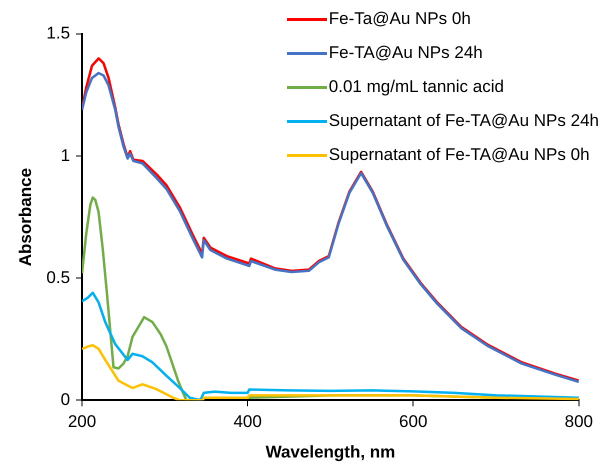 Image resolution: width=607 pixels, height=475 pixels. I want to click on legend-label: 0.01 mg/mL tannic acid, so click(416, 87).